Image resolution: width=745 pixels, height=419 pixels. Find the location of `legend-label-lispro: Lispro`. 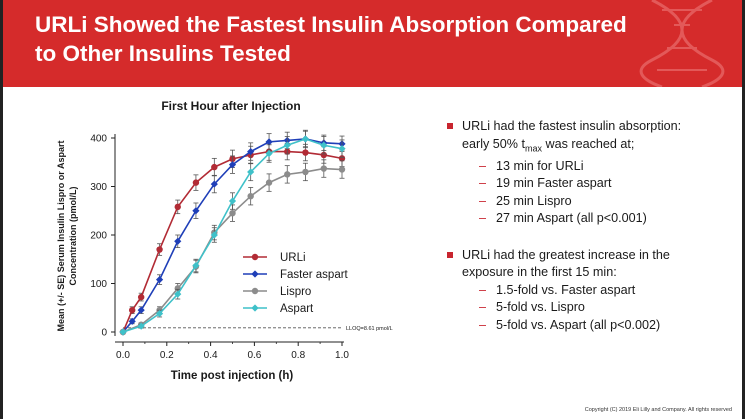

legend-label-lispro: Lispro is located at coordinates (295, 292).